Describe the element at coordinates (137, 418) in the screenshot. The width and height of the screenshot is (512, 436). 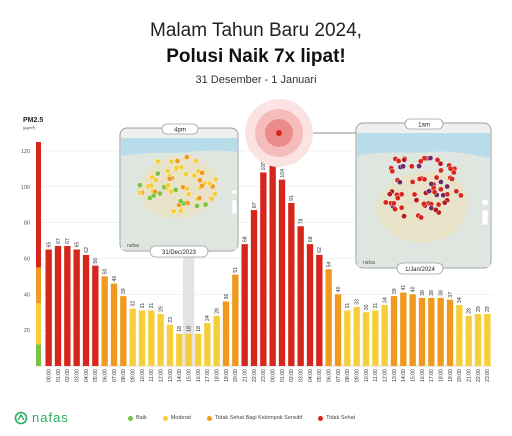
I see `legend-item: Baik` at that location.